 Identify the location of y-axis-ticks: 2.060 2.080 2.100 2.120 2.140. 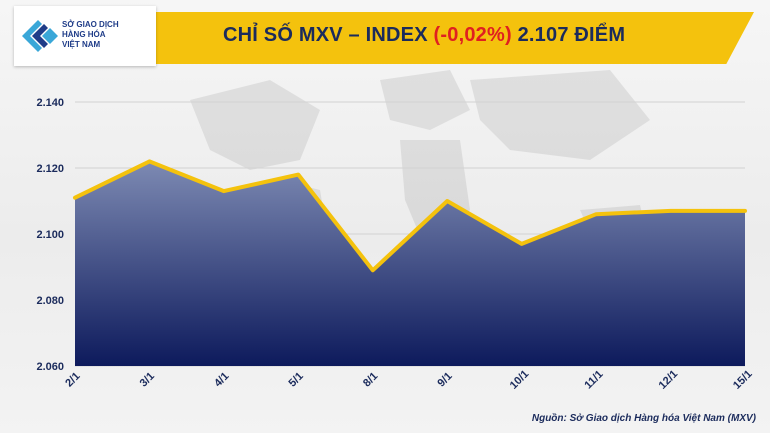
(50, 235).